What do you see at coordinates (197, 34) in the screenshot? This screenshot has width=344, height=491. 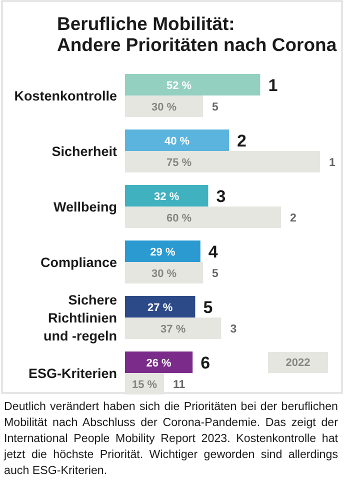 I see `chart-title: Berufliche Mobilität: Andere Prioritäten nach Corona` at bounding box center [197, 34].